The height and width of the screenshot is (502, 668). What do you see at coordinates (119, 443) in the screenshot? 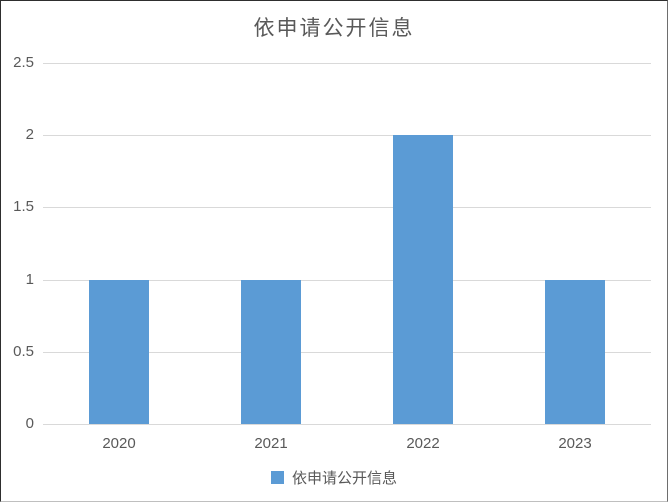
I see `x-axis-tick-label: 2020` at bounding box center [119, 443].